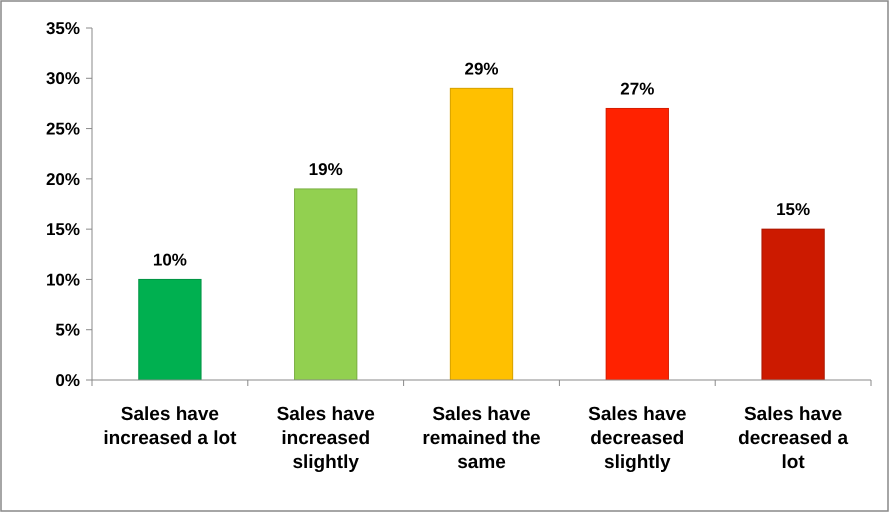  I want to click on data-label: 27%, so click(637, 88).